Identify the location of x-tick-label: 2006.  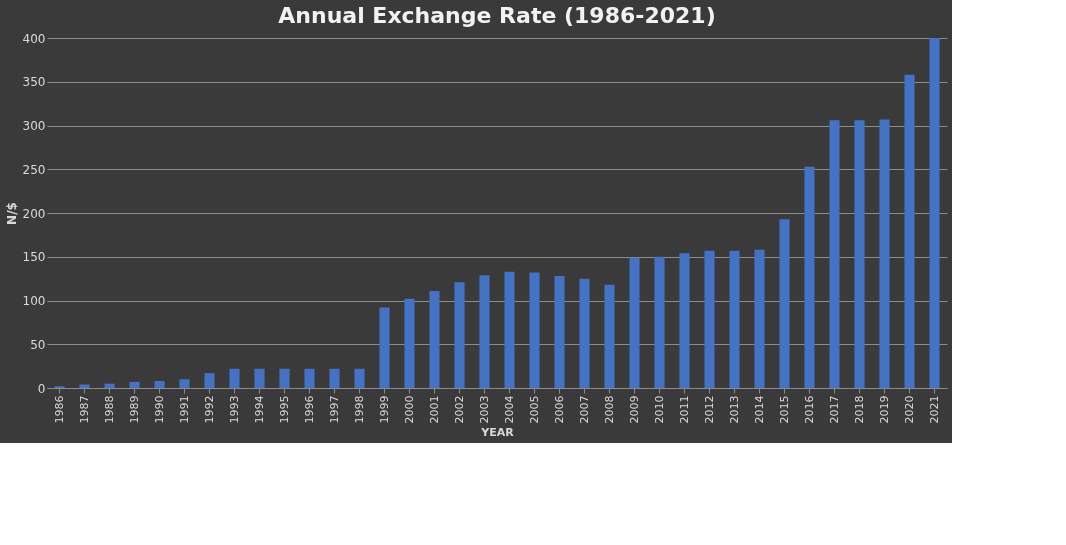
(559, 409).